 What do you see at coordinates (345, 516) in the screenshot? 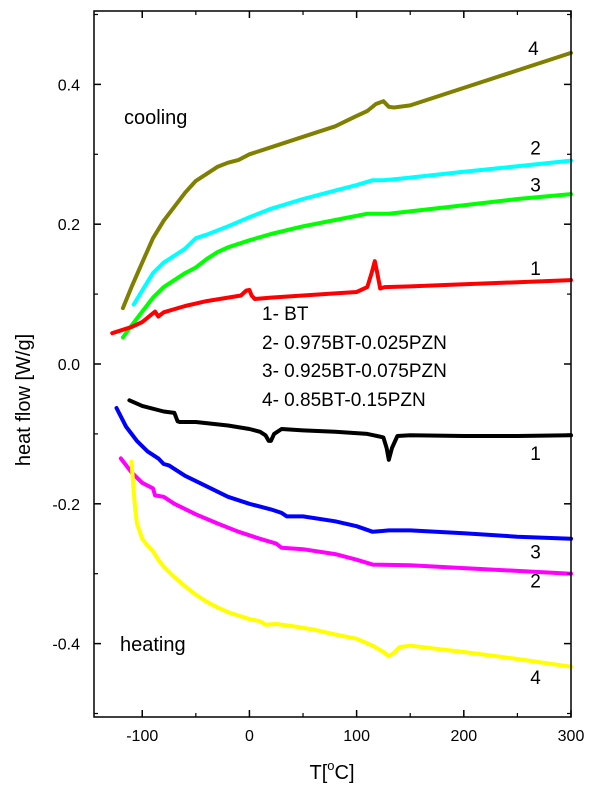
I see `series-heat2-line` at bounding box center [345, 516].